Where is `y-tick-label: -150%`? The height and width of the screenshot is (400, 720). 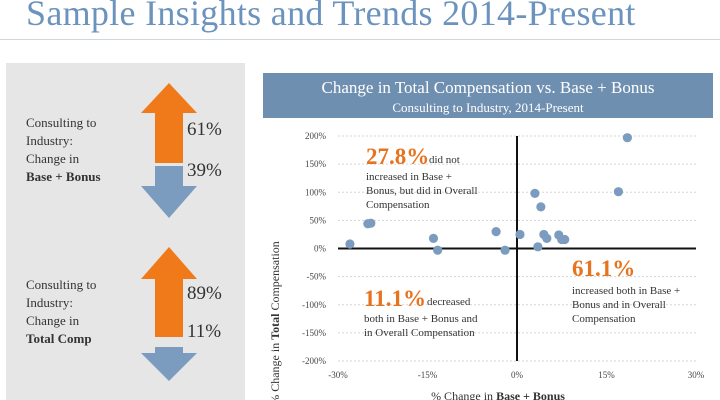 y-tick-label: -150% is located at coordinates (314, 333).